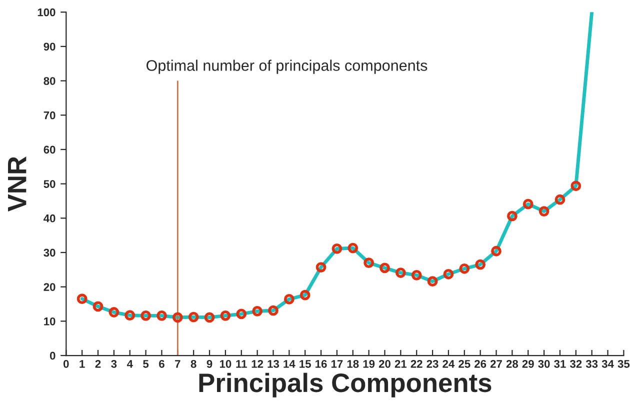  What do you see at coordinates (114, 364) in the screenshot?
I see `x-tick-label: 3` at bounding box center [114, 364].